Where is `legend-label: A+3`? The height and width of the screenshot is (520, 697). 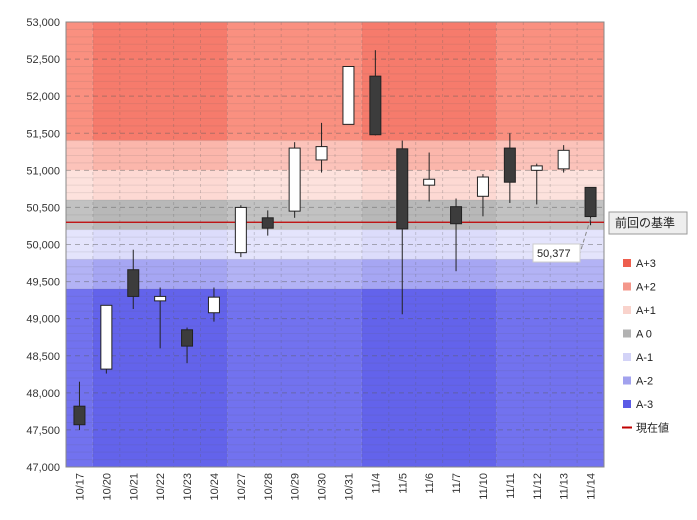 legend-label: A+3 is located at coordinates (646, 264).